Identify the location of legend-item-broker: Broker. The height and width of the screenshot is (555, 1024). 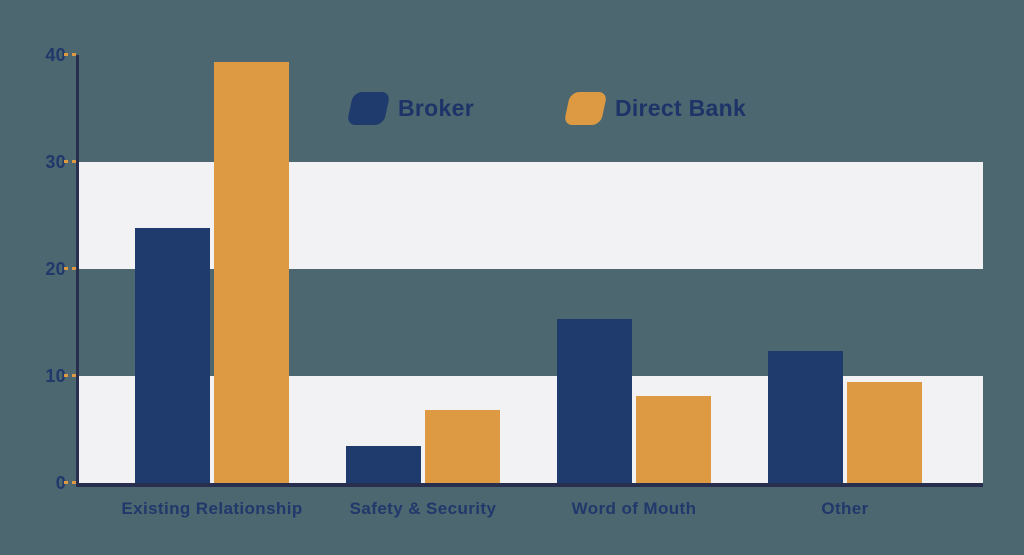
(410, 108).